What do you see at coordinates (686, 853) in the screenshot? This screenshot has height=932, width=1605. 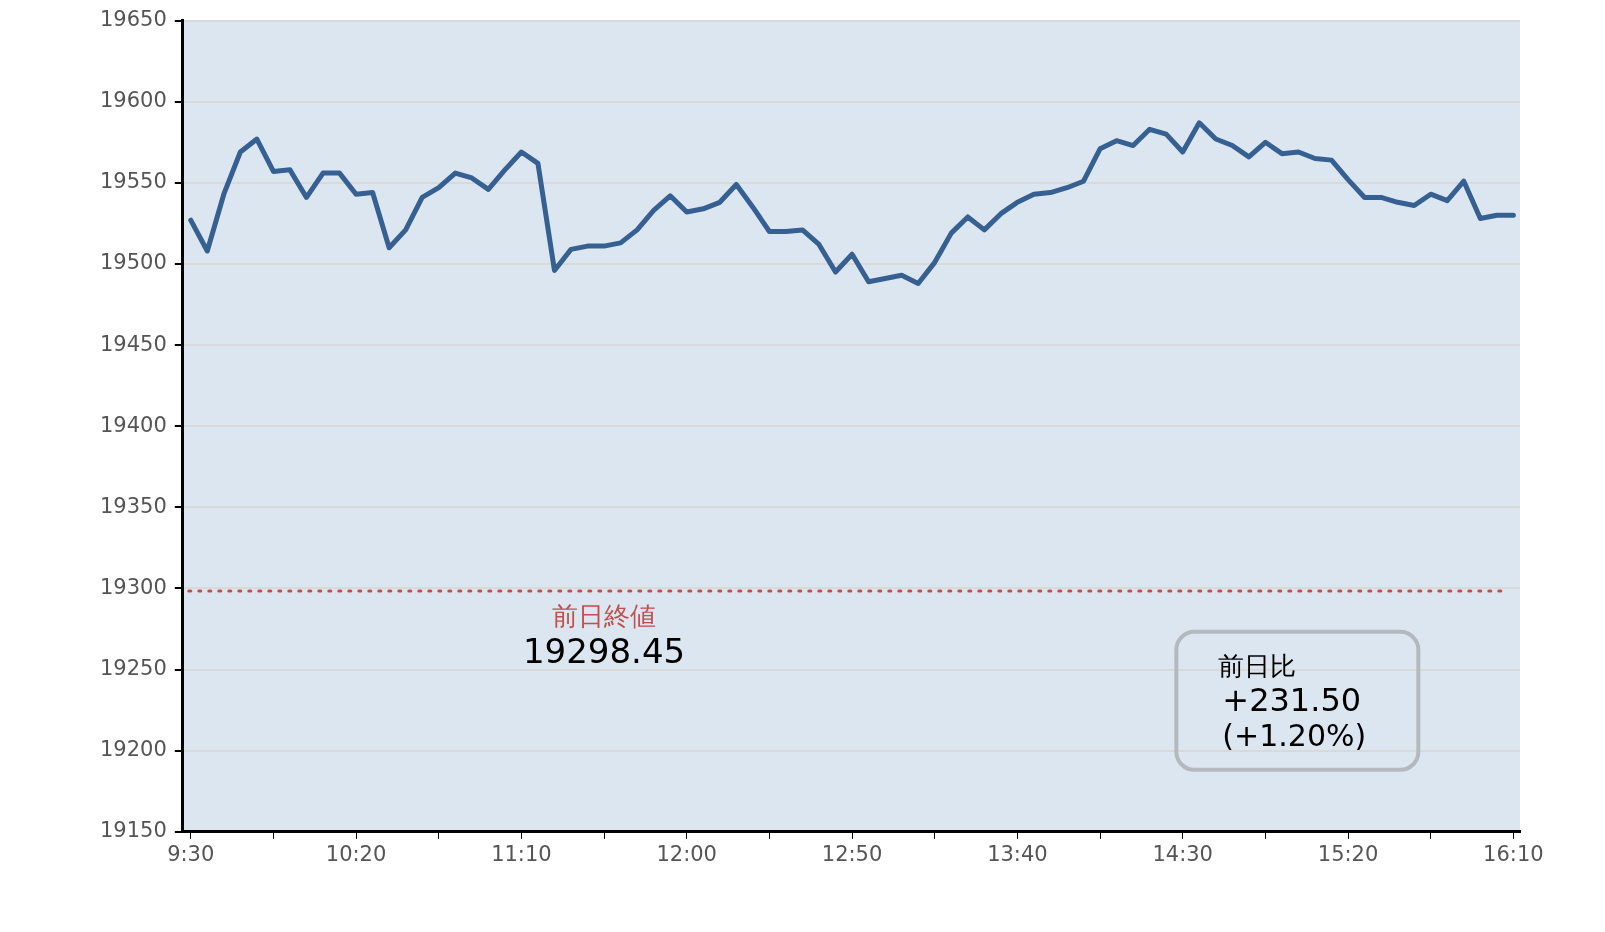 I see `x-tick-label: 12:00` at bounding box center [686, 853].